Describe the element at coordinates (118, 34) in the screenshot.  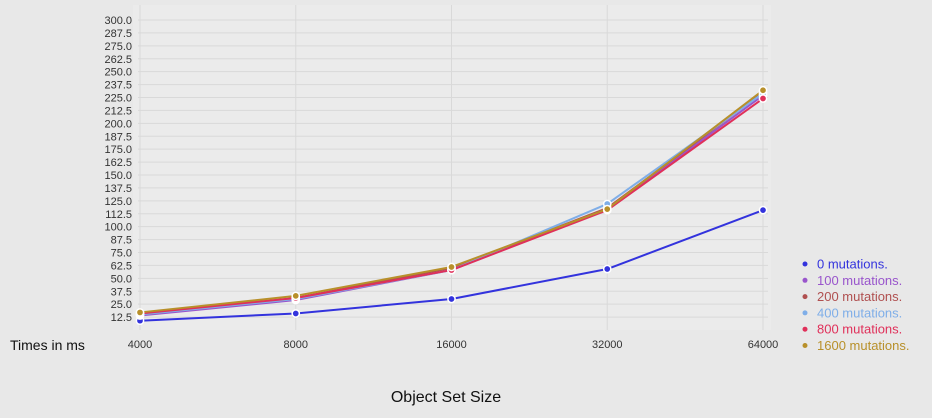
I see `y-tick-label: 287.5` at that location.